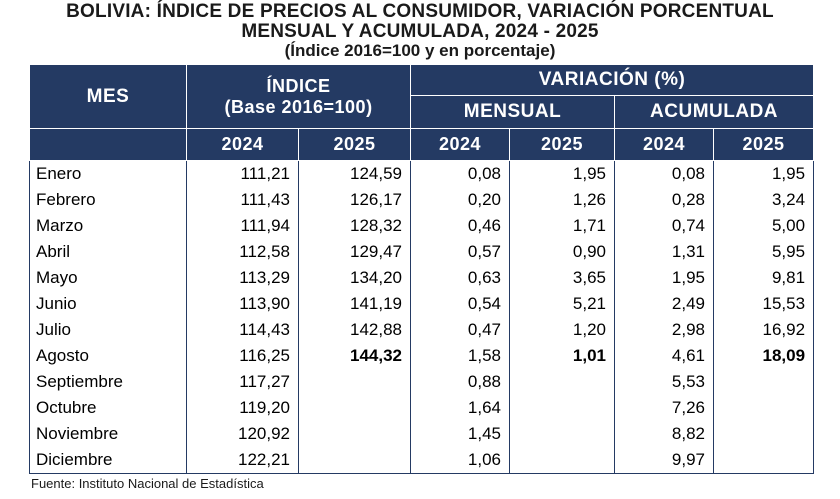 This screenshot has width=840, height=499. I want to click on month-cell: Enero, so click(108, 173).